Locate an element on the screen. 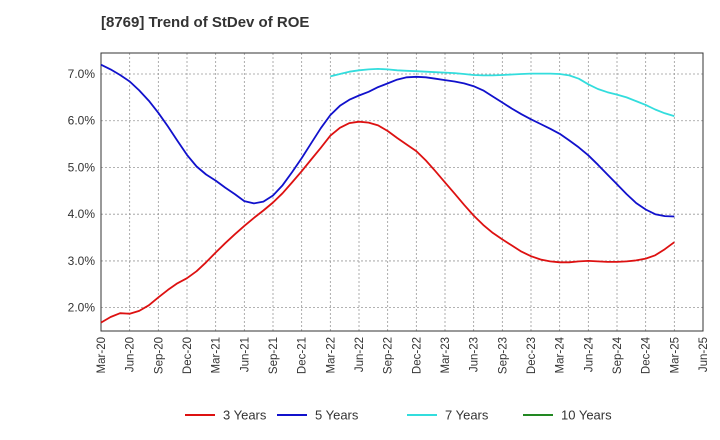 Image resolution: width=720 pixels, height=440 pixels. legend-label-3: 7 Years is located at coordinates (467, 415).